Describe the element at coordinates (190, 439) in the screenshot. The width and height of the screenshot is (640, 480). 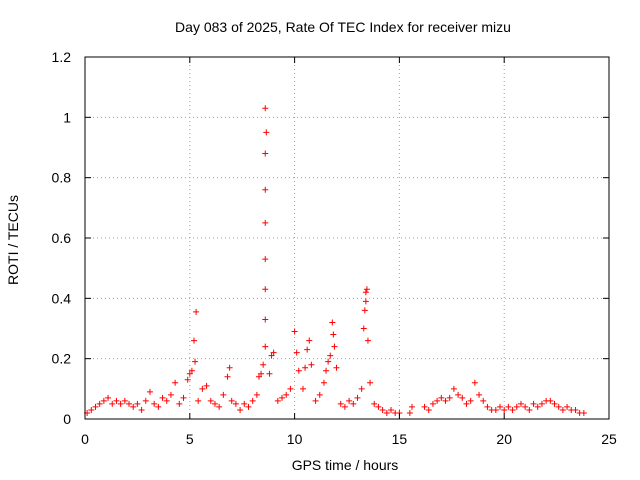
I see `x-tick-label: 5` at that location.